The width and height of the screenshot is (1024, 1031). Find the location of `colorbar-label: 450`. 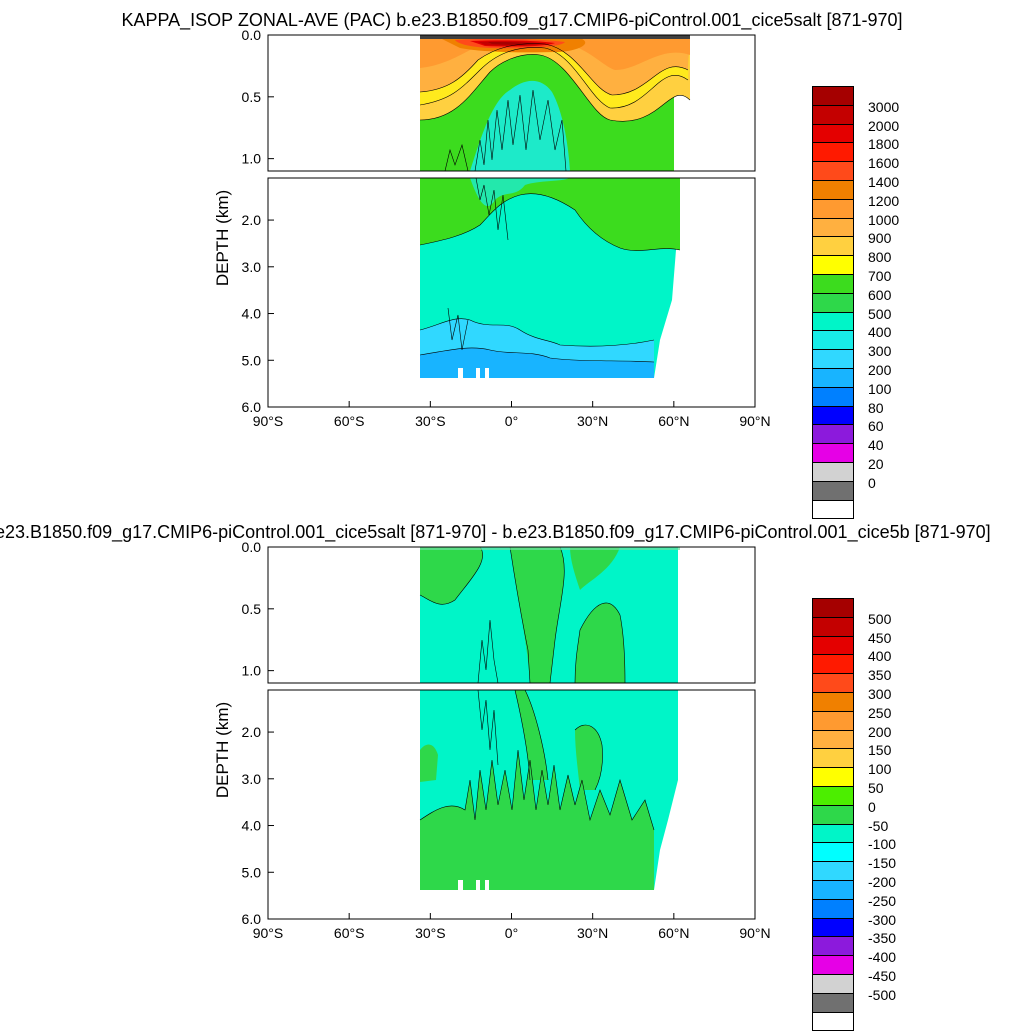

colorbar-label: 450 is located at coordinates (880, 637).